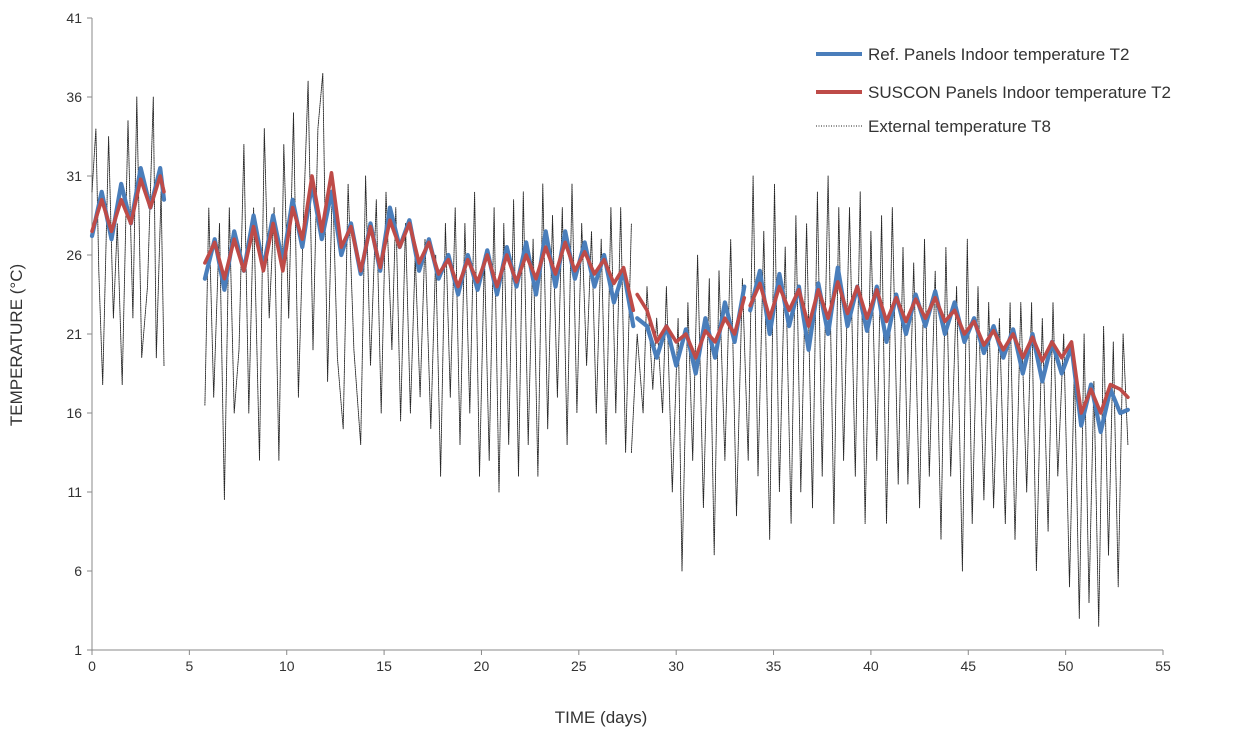 This screenshot has width=1248, height=729. I want to click on x-tick-label: 30, so click(676, 666).